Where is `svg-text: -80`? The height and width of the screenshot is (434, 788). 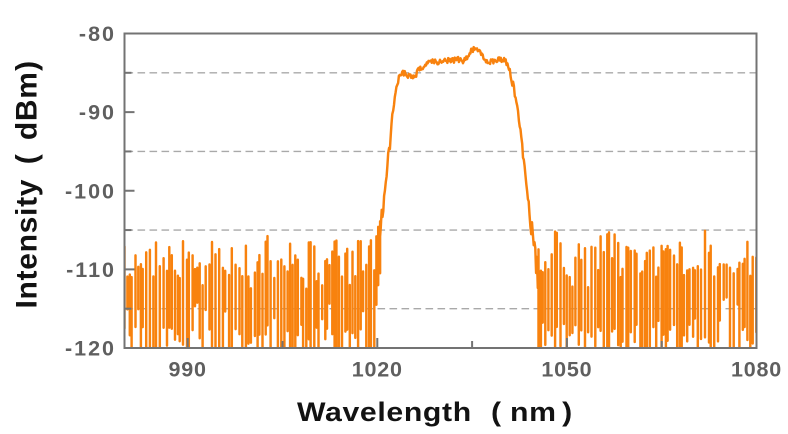
svg-text: -80 is located at coordinates (97, 34).